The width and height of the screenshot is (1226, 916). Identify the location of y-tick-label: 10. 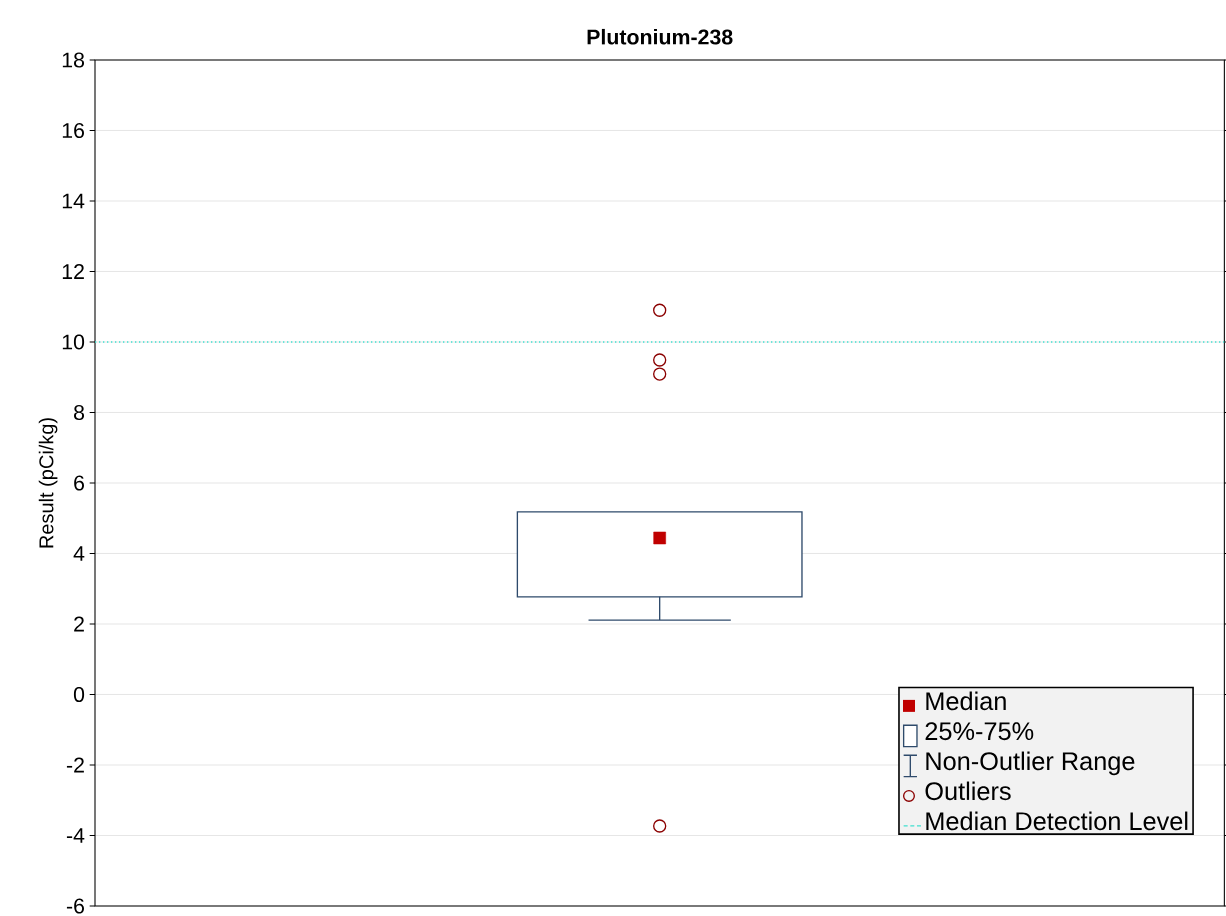
(73, 342).